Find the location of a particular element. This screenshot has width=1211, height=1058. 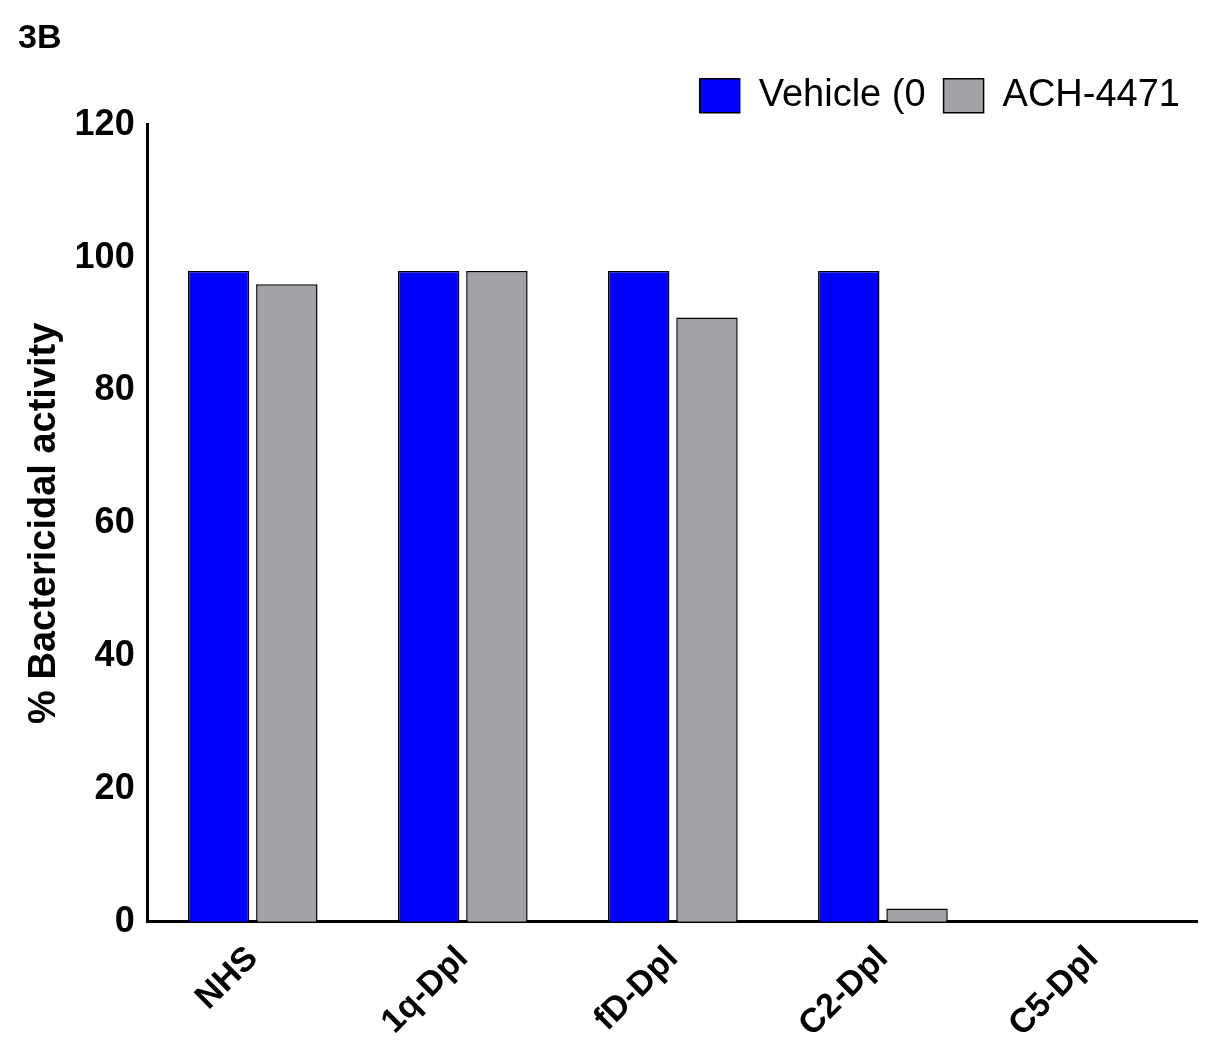

y-tick-label: 20 is located at coordinates (114, 786).